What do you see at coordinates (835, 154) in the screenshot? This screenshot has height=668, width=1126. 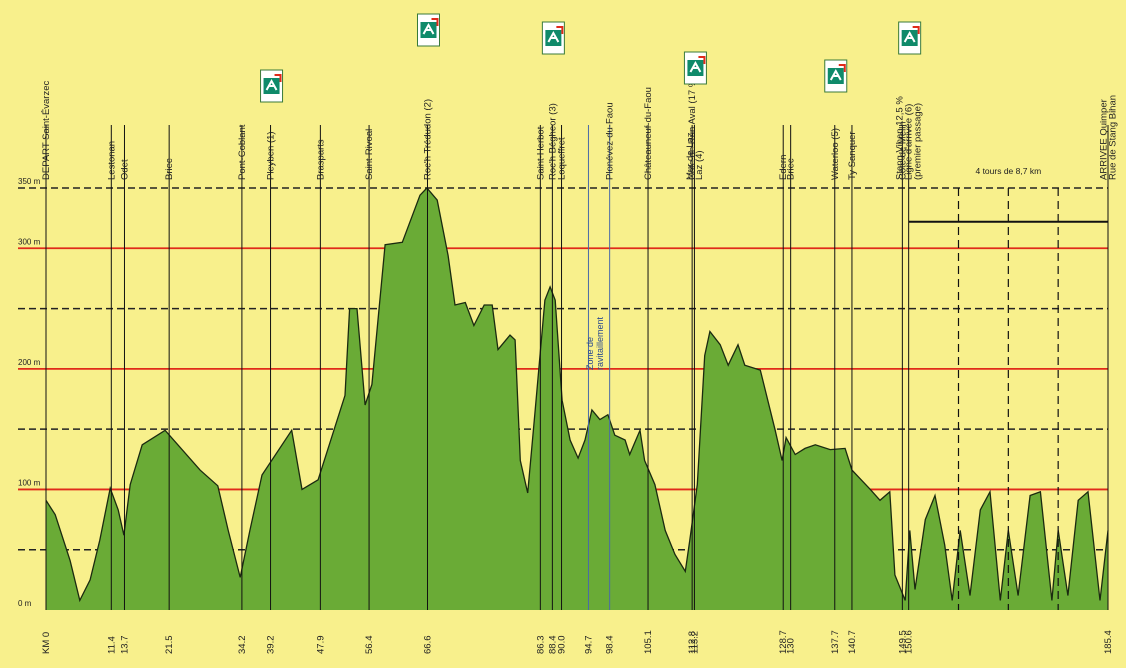 I see `waypoint-name: Waterloo (5)` at bounding box center [835, 154].